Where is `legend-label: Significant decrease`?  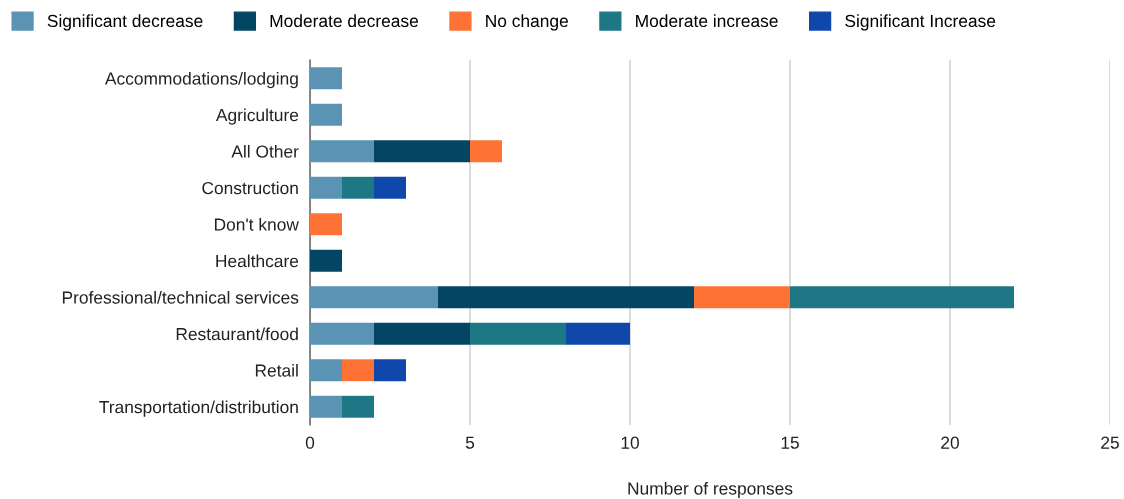 legend-label: Significant decrease is located at coordinates (125, 22).